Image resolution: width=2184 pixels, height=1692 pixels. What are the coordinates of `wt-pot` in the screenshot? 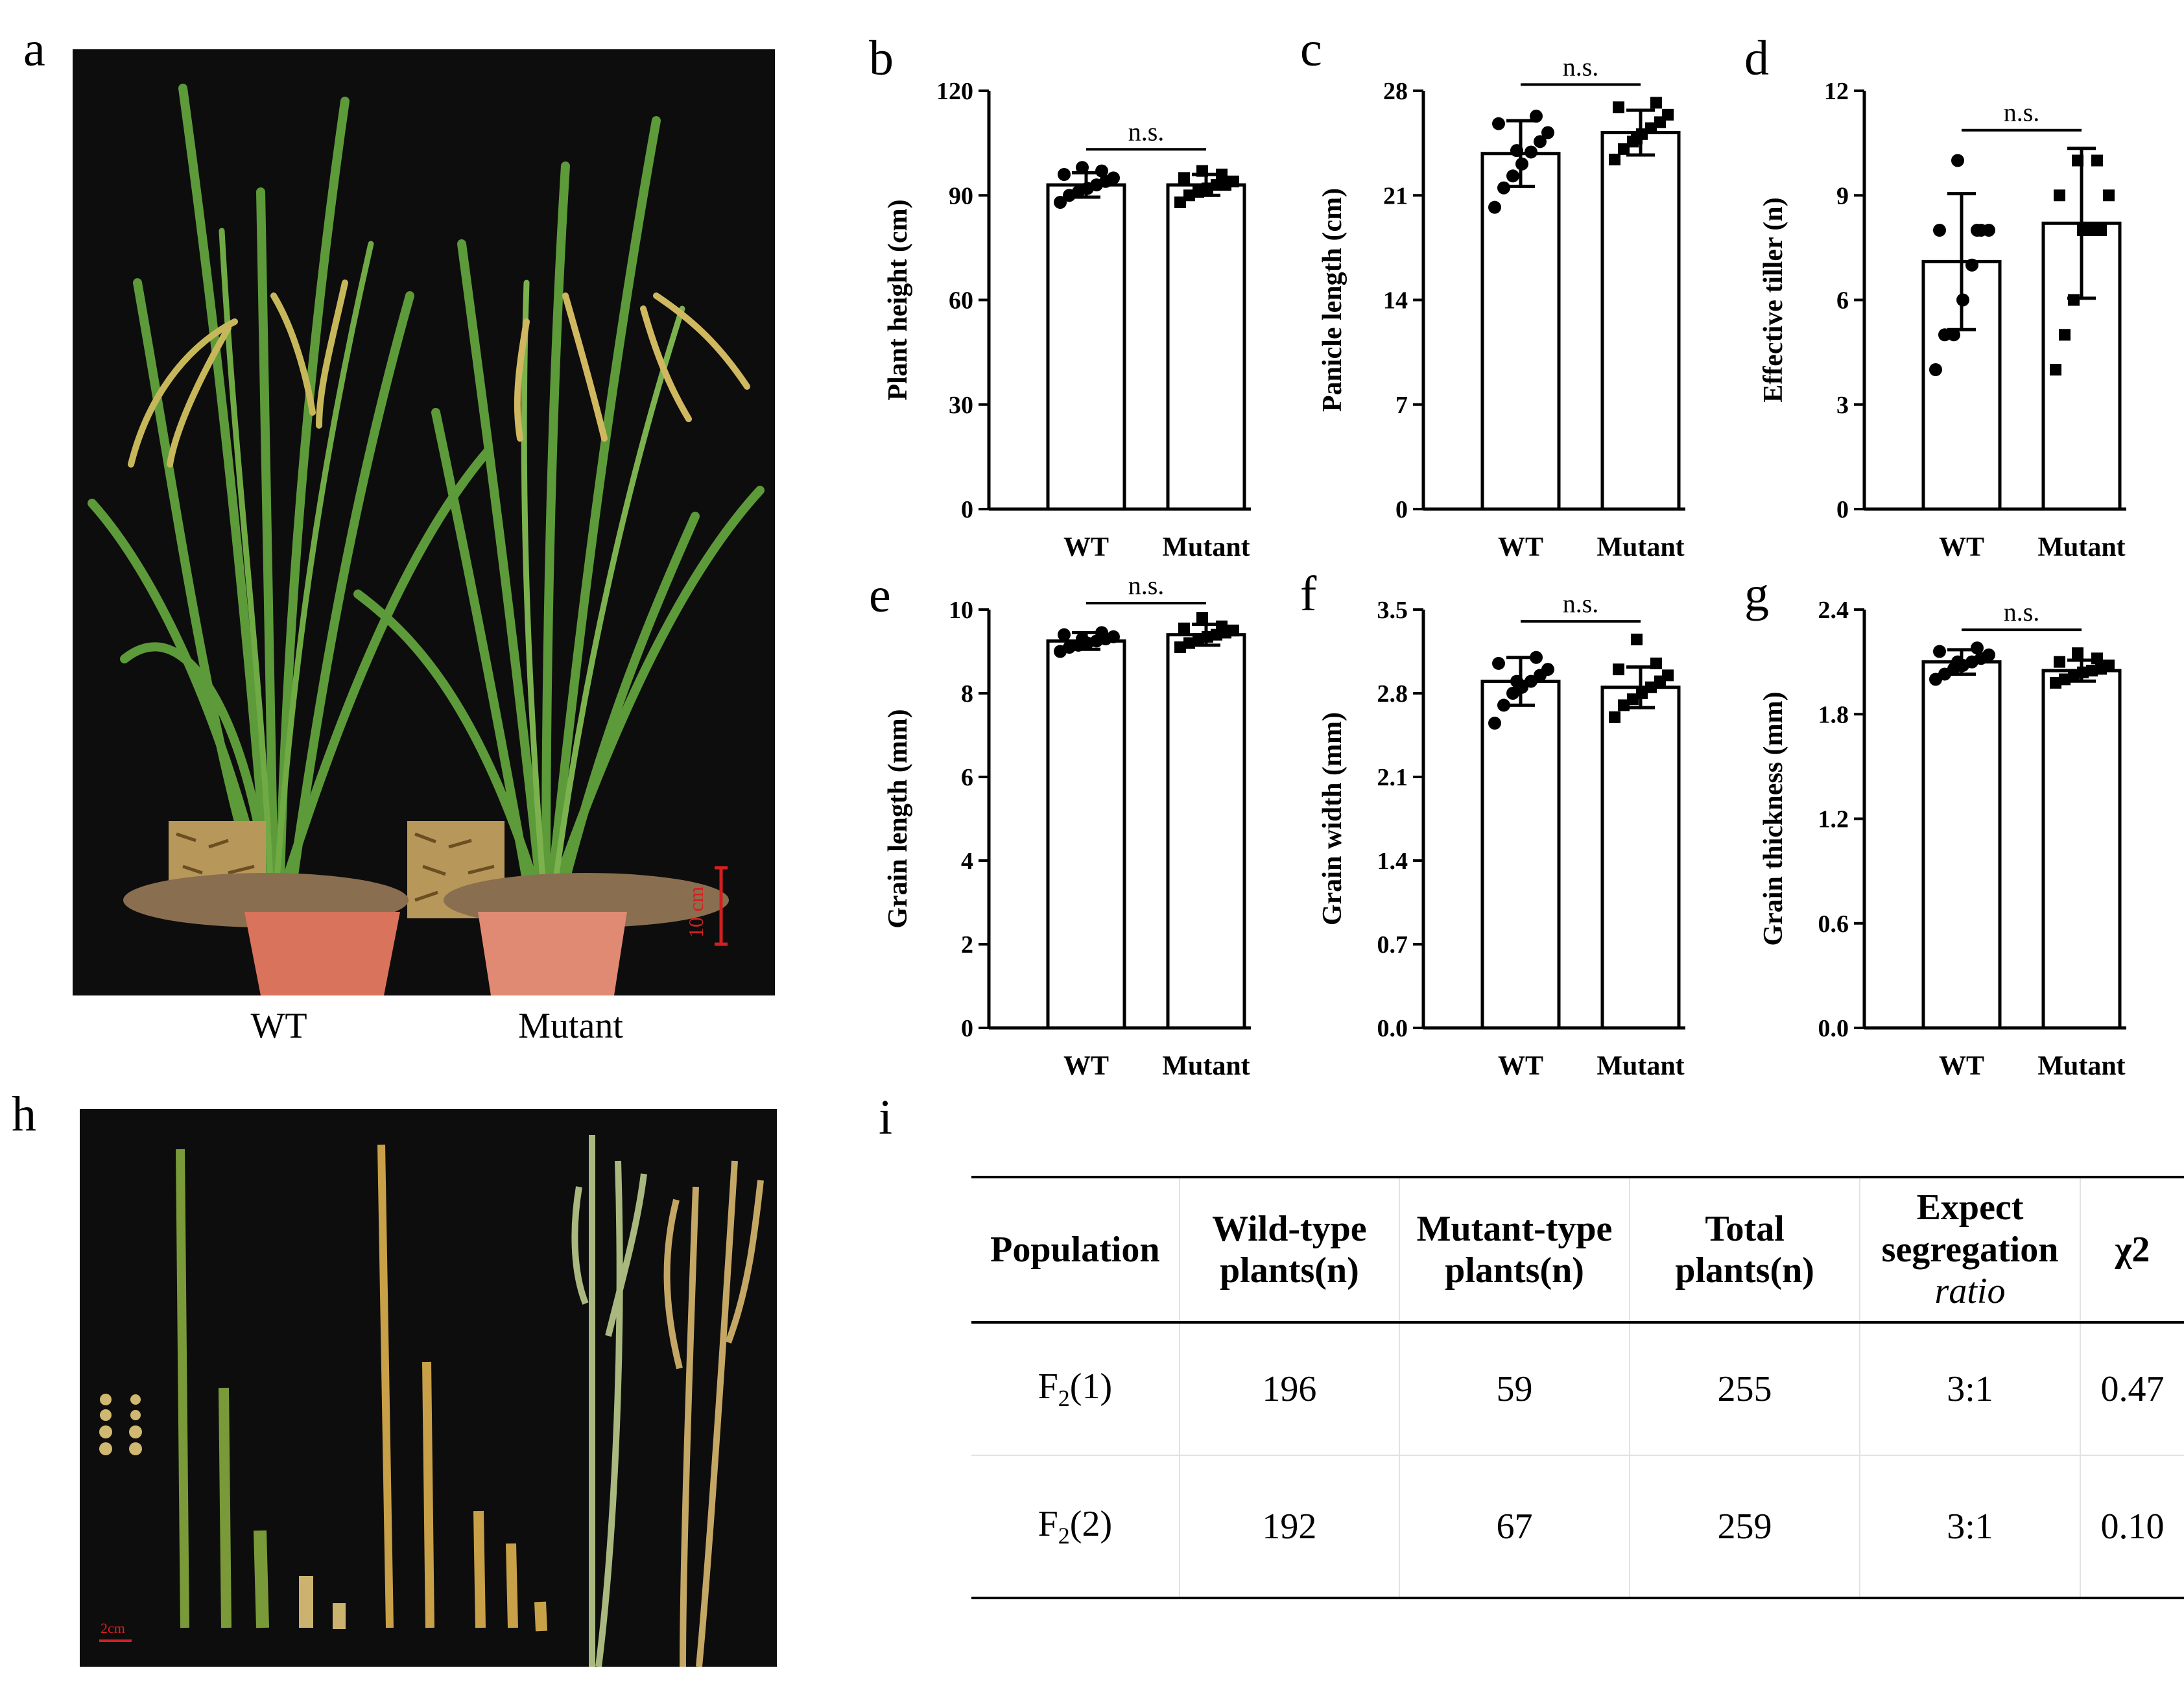 It's located at (322, 953).